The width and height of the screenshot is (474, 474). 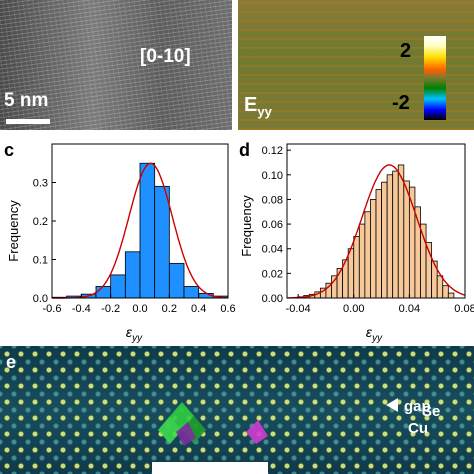 I want to click on y-tick-label: 0.08, so click(x=272, y=200).